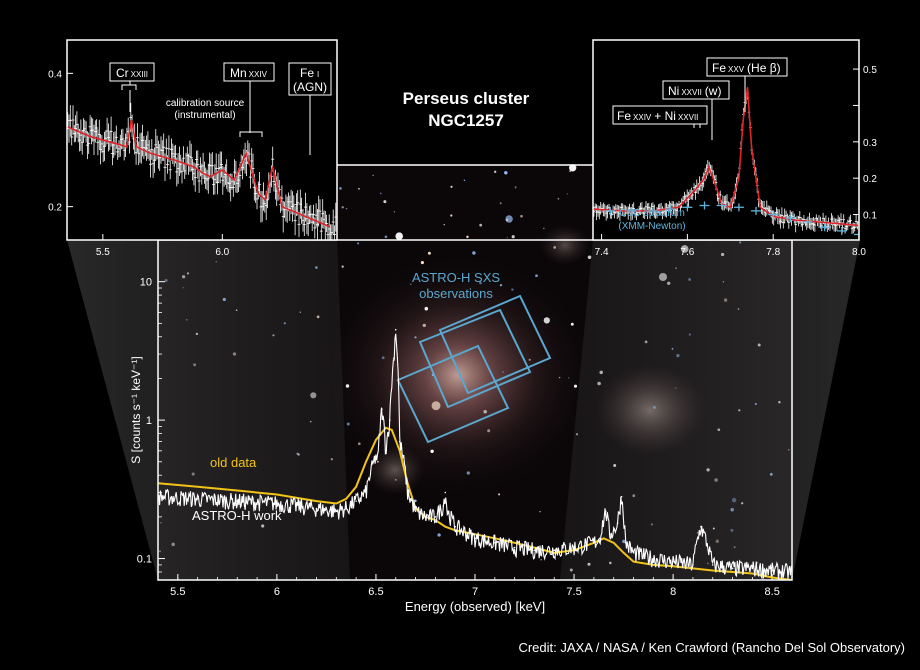  I want to click on astroh-work-label: ASTRO-H work, so click(237, 515).